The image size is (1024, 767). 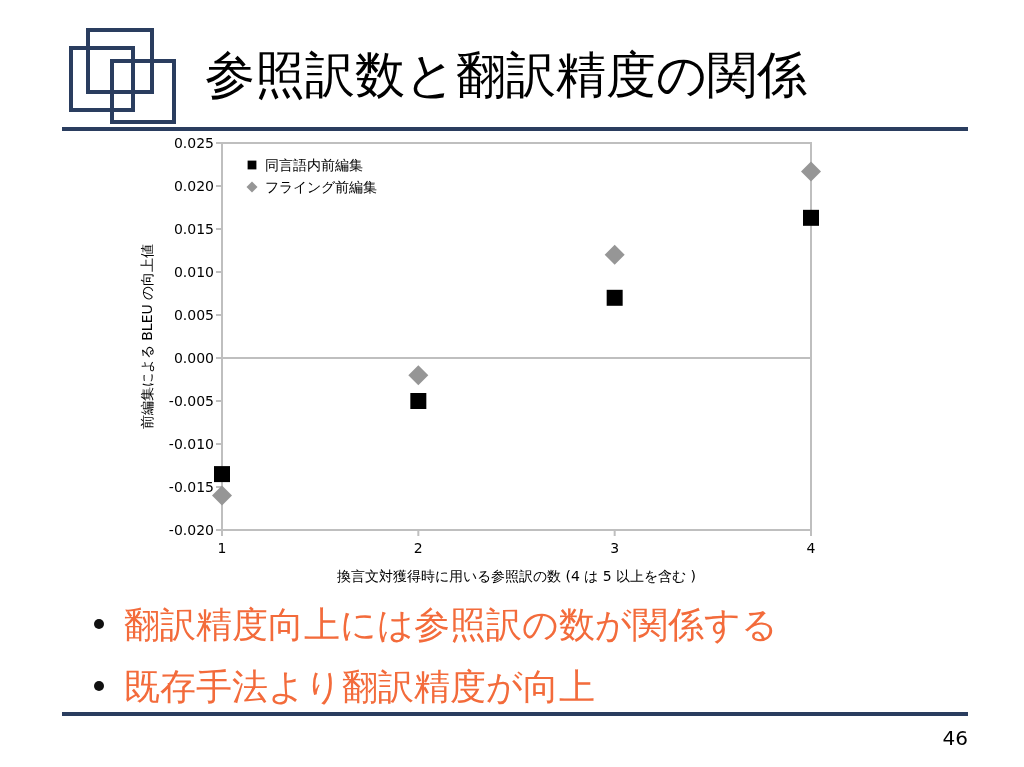 What do you see at coordinates (193, 314) in the screenshot?
I see `y-tick-label: 0.005` at bounding box center [193, 314].